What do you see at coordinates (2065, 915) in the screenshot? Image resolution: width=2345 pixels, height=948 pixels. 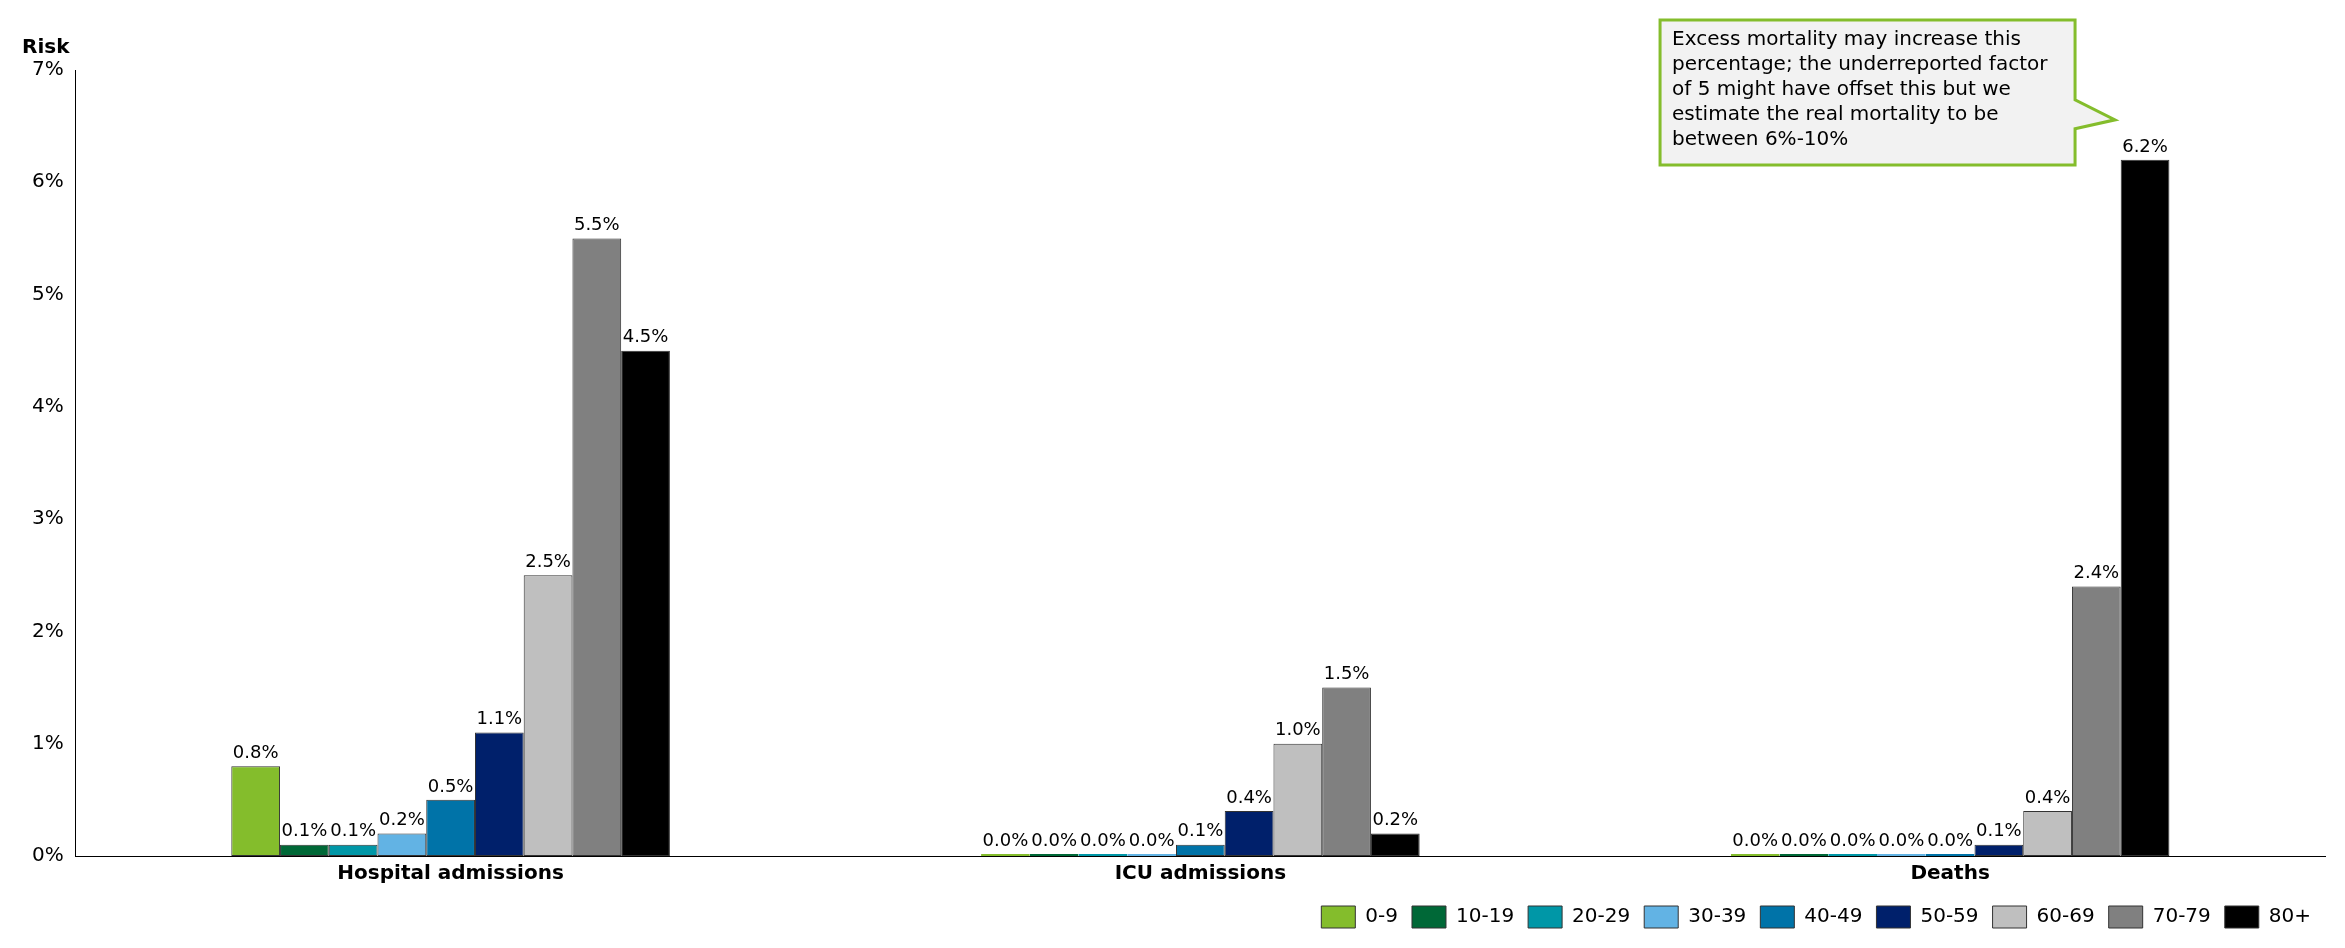 I see `legend-label: 60-69` at bounding box center [2065, 915].